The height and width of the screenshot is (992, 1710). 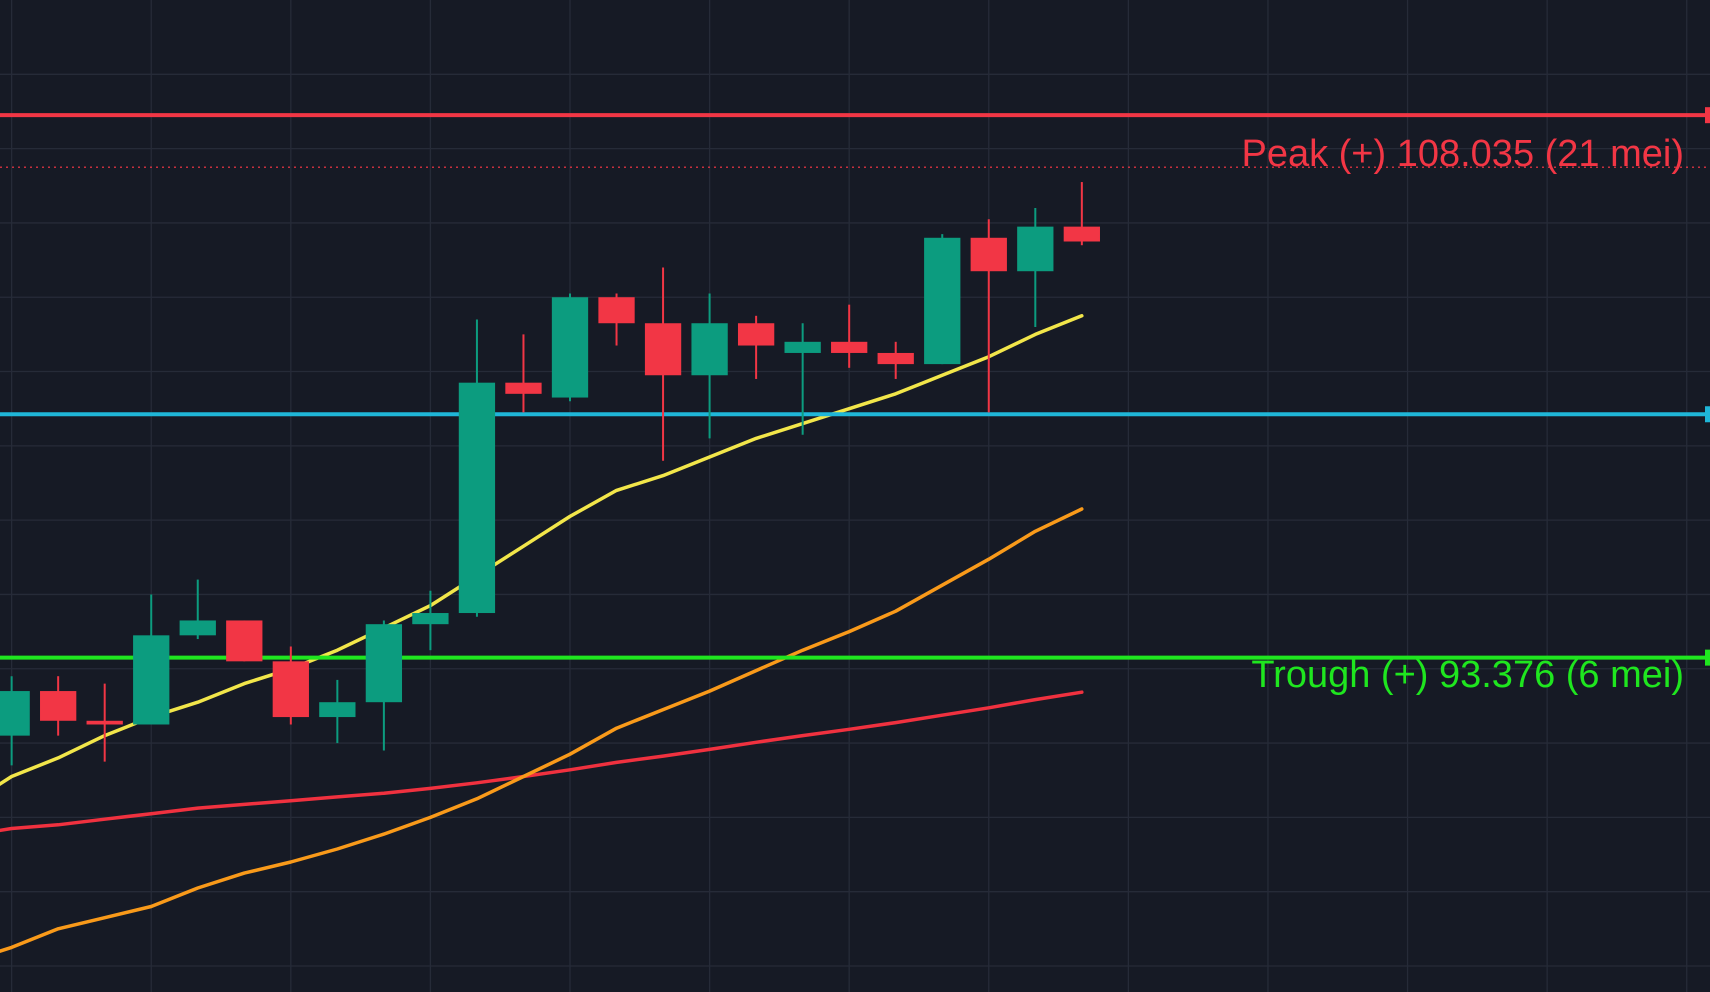 What do you see at coordinates (1707, 115) in the screenshot?
I see `peak-level-handle` at bounding box center [1707, 115].